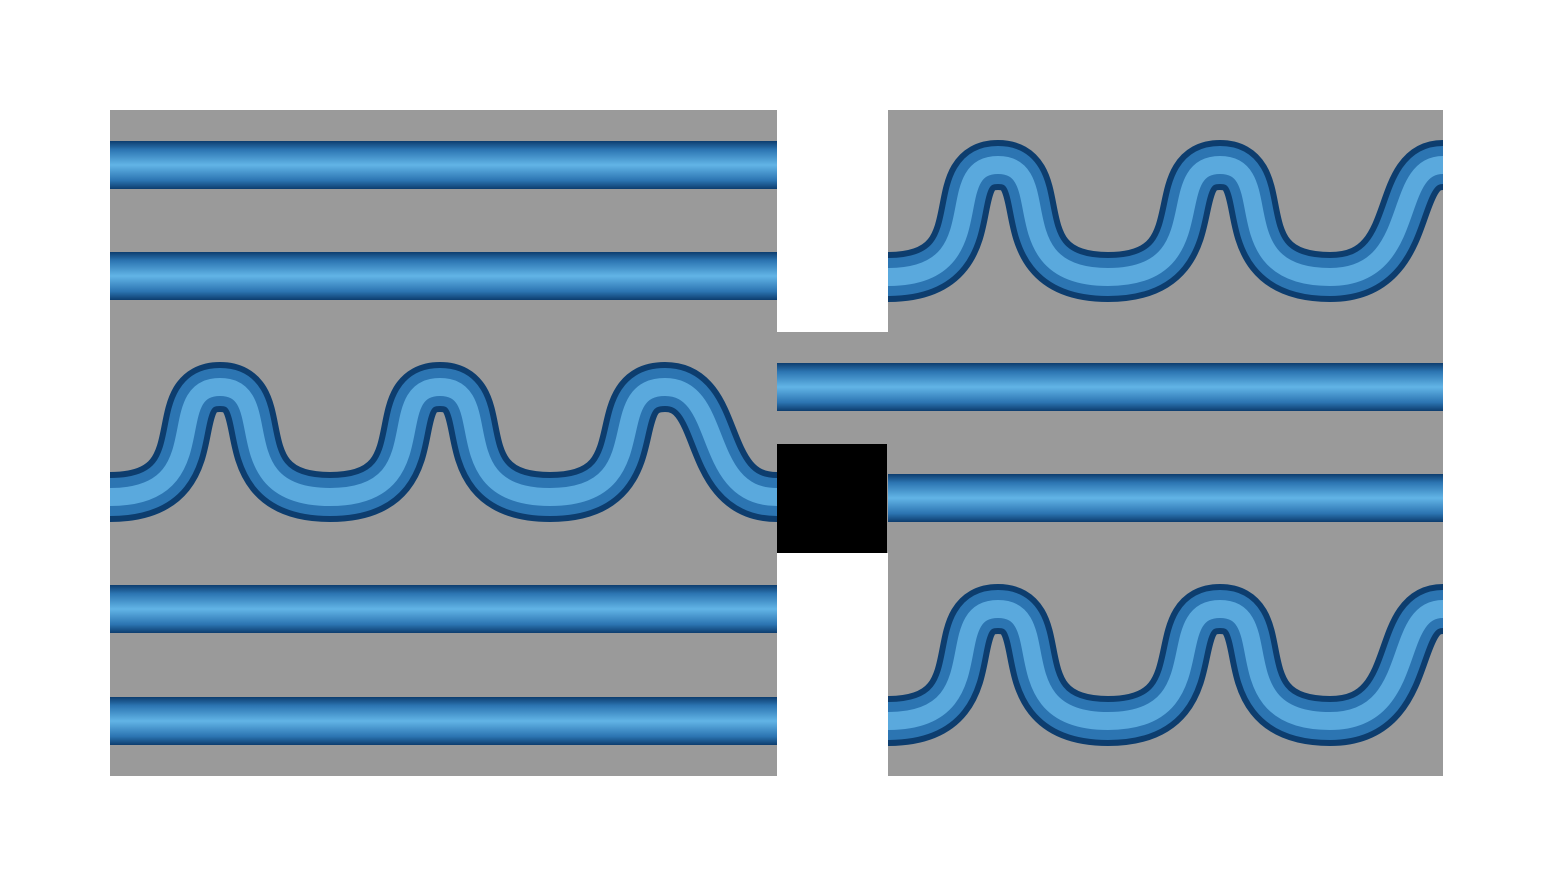 Image resolution: width=1553 pixels, height=887 pixels. Describe the element at coordinates (832, 498) in the screenshot. I see `empty-slot` at that location.